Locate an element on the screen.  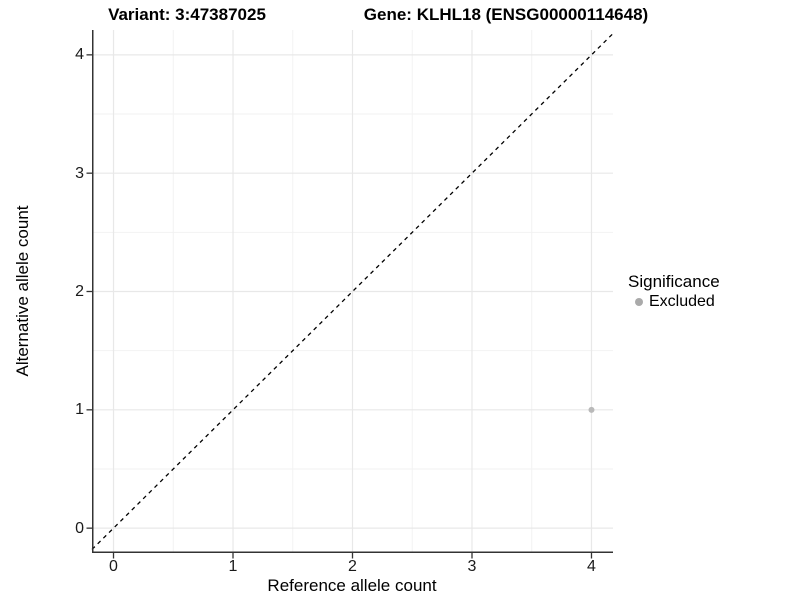
legend-item: Excluded is located at coordinates (674, 301).